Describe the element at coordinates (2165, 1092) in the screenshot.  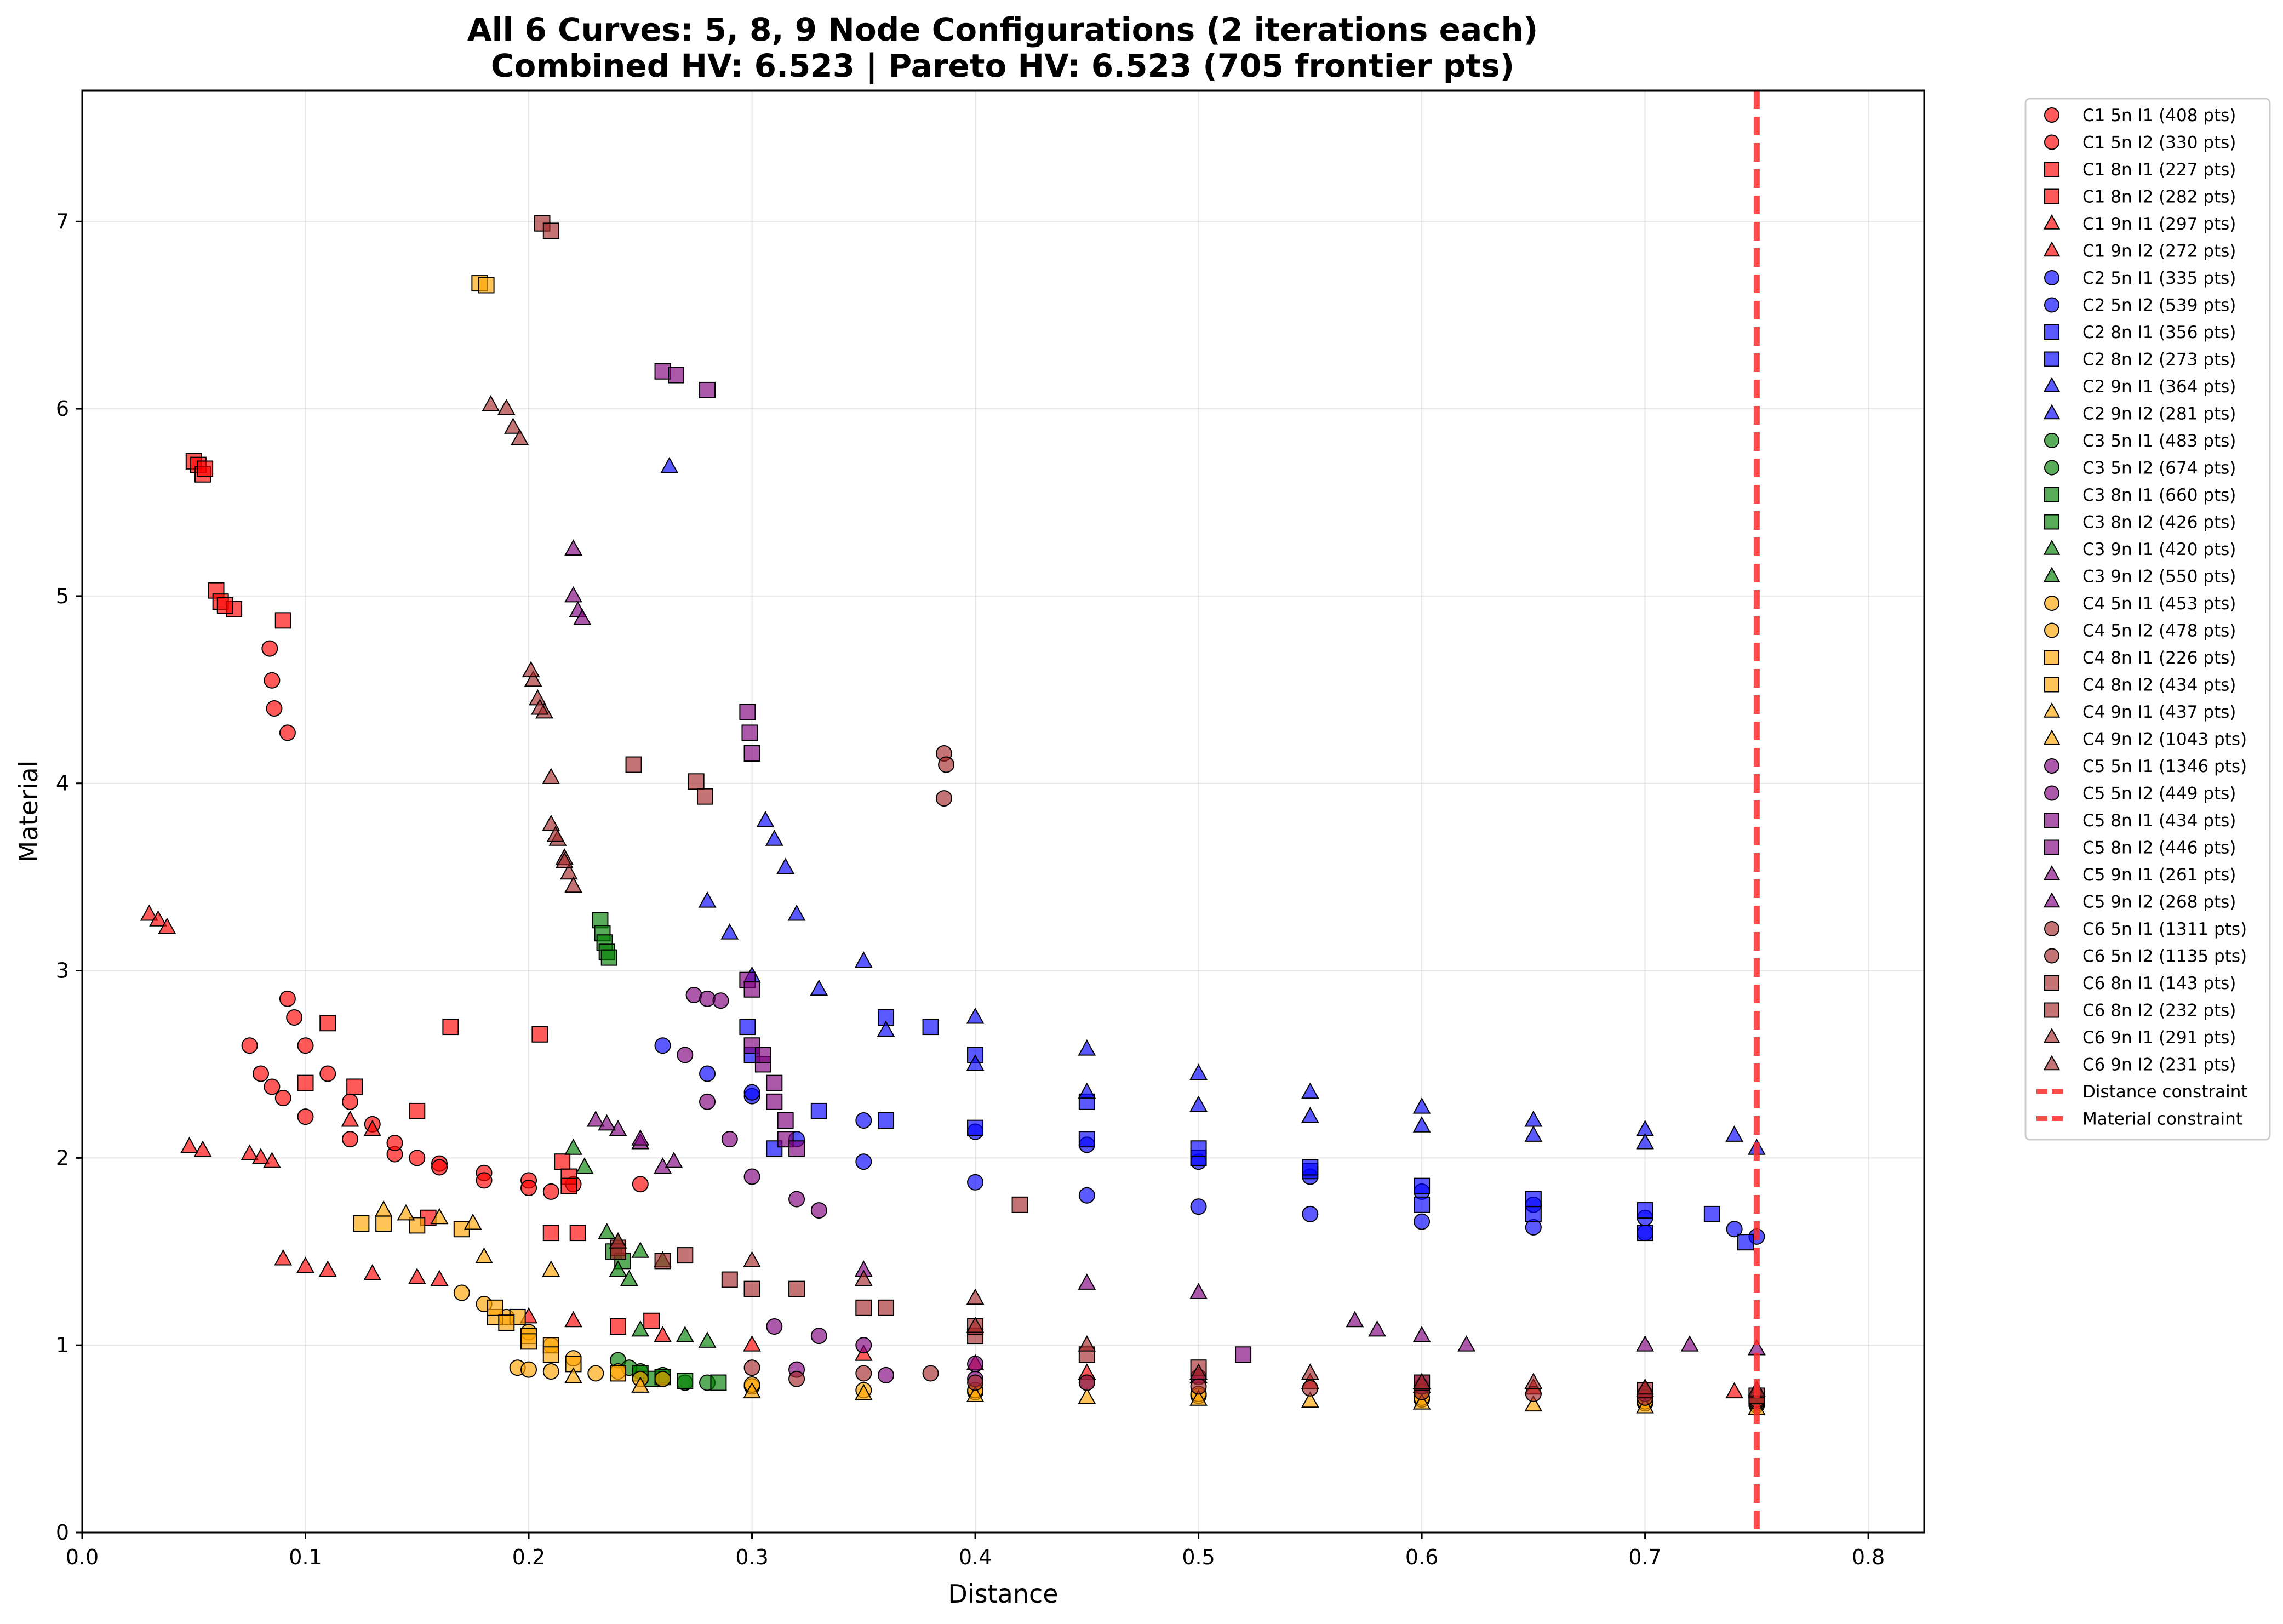
I see `legend-constraint-label: Distance constraint` at that location.